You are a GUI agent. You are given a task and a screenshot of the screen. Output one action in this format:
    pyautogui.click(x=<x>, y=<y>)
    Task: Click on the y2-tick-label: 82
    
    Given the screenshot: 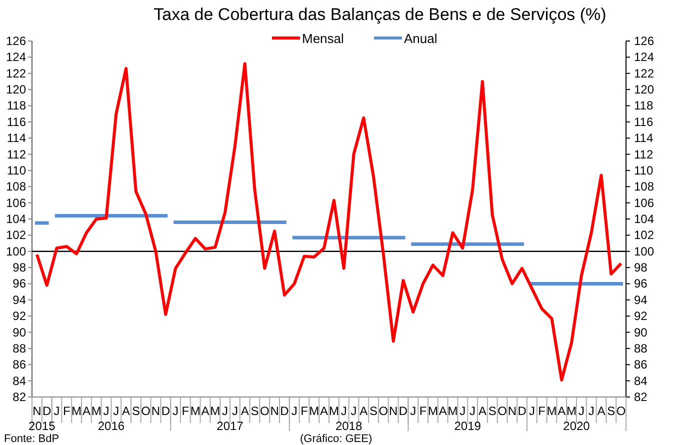 What is the action you would take?
    pyautogui.click(x=641, y=397)
    